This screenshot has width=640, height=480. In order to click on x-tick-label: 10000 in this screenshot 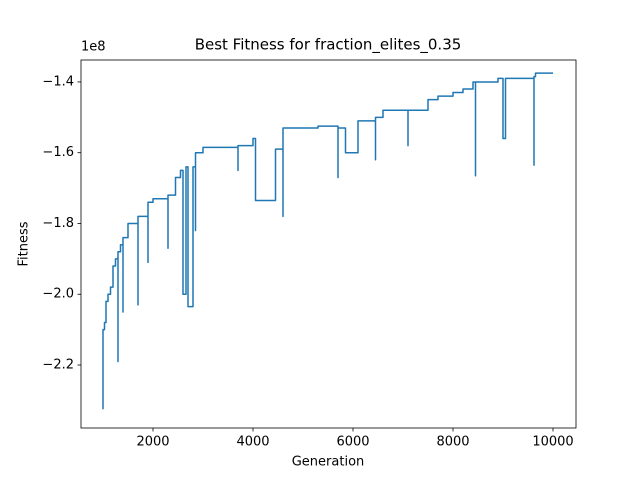, I will do `click(552, 442)`.